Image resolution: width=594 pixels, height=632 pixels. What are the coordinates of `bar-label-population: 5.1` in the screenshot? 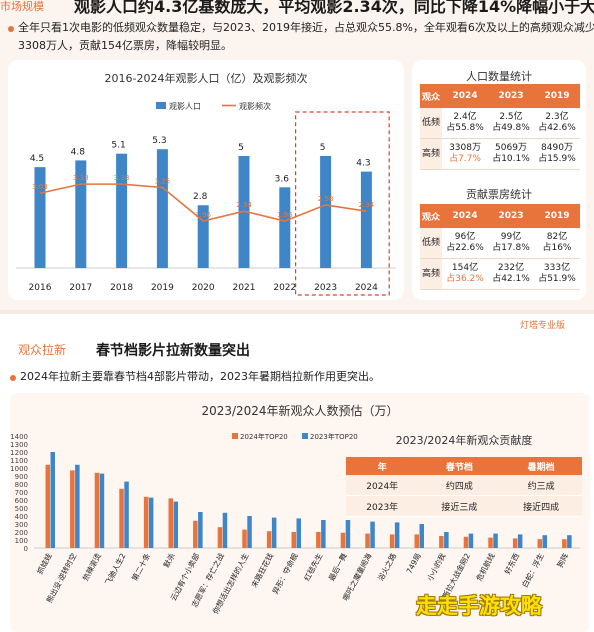 It's located at (118, 146).